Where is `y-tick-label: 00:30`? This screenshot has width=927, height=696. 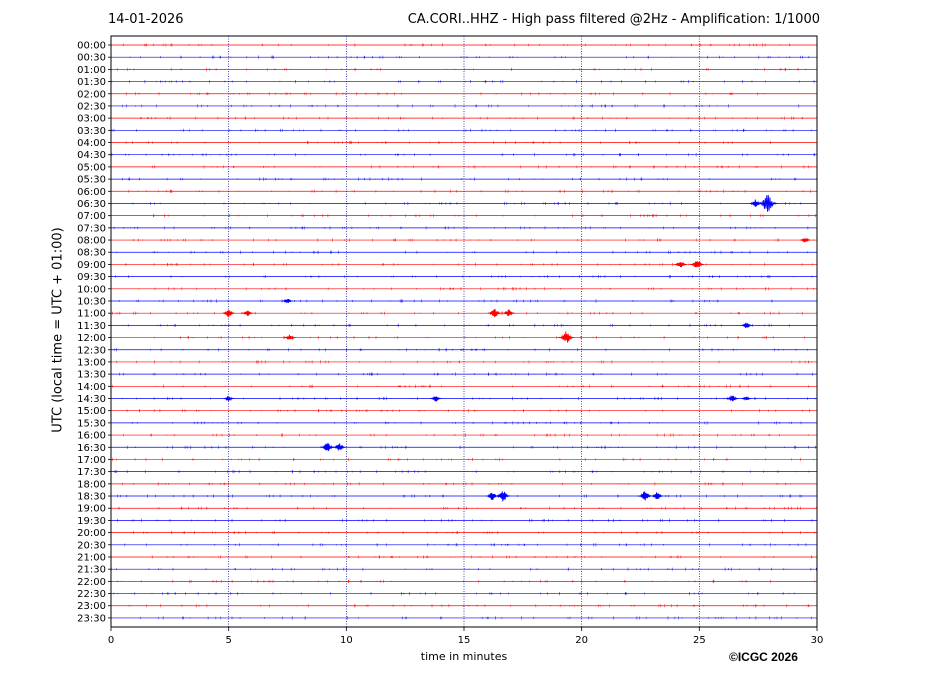 y-tick-label: 00:30 is located at coordinates (91, 58).